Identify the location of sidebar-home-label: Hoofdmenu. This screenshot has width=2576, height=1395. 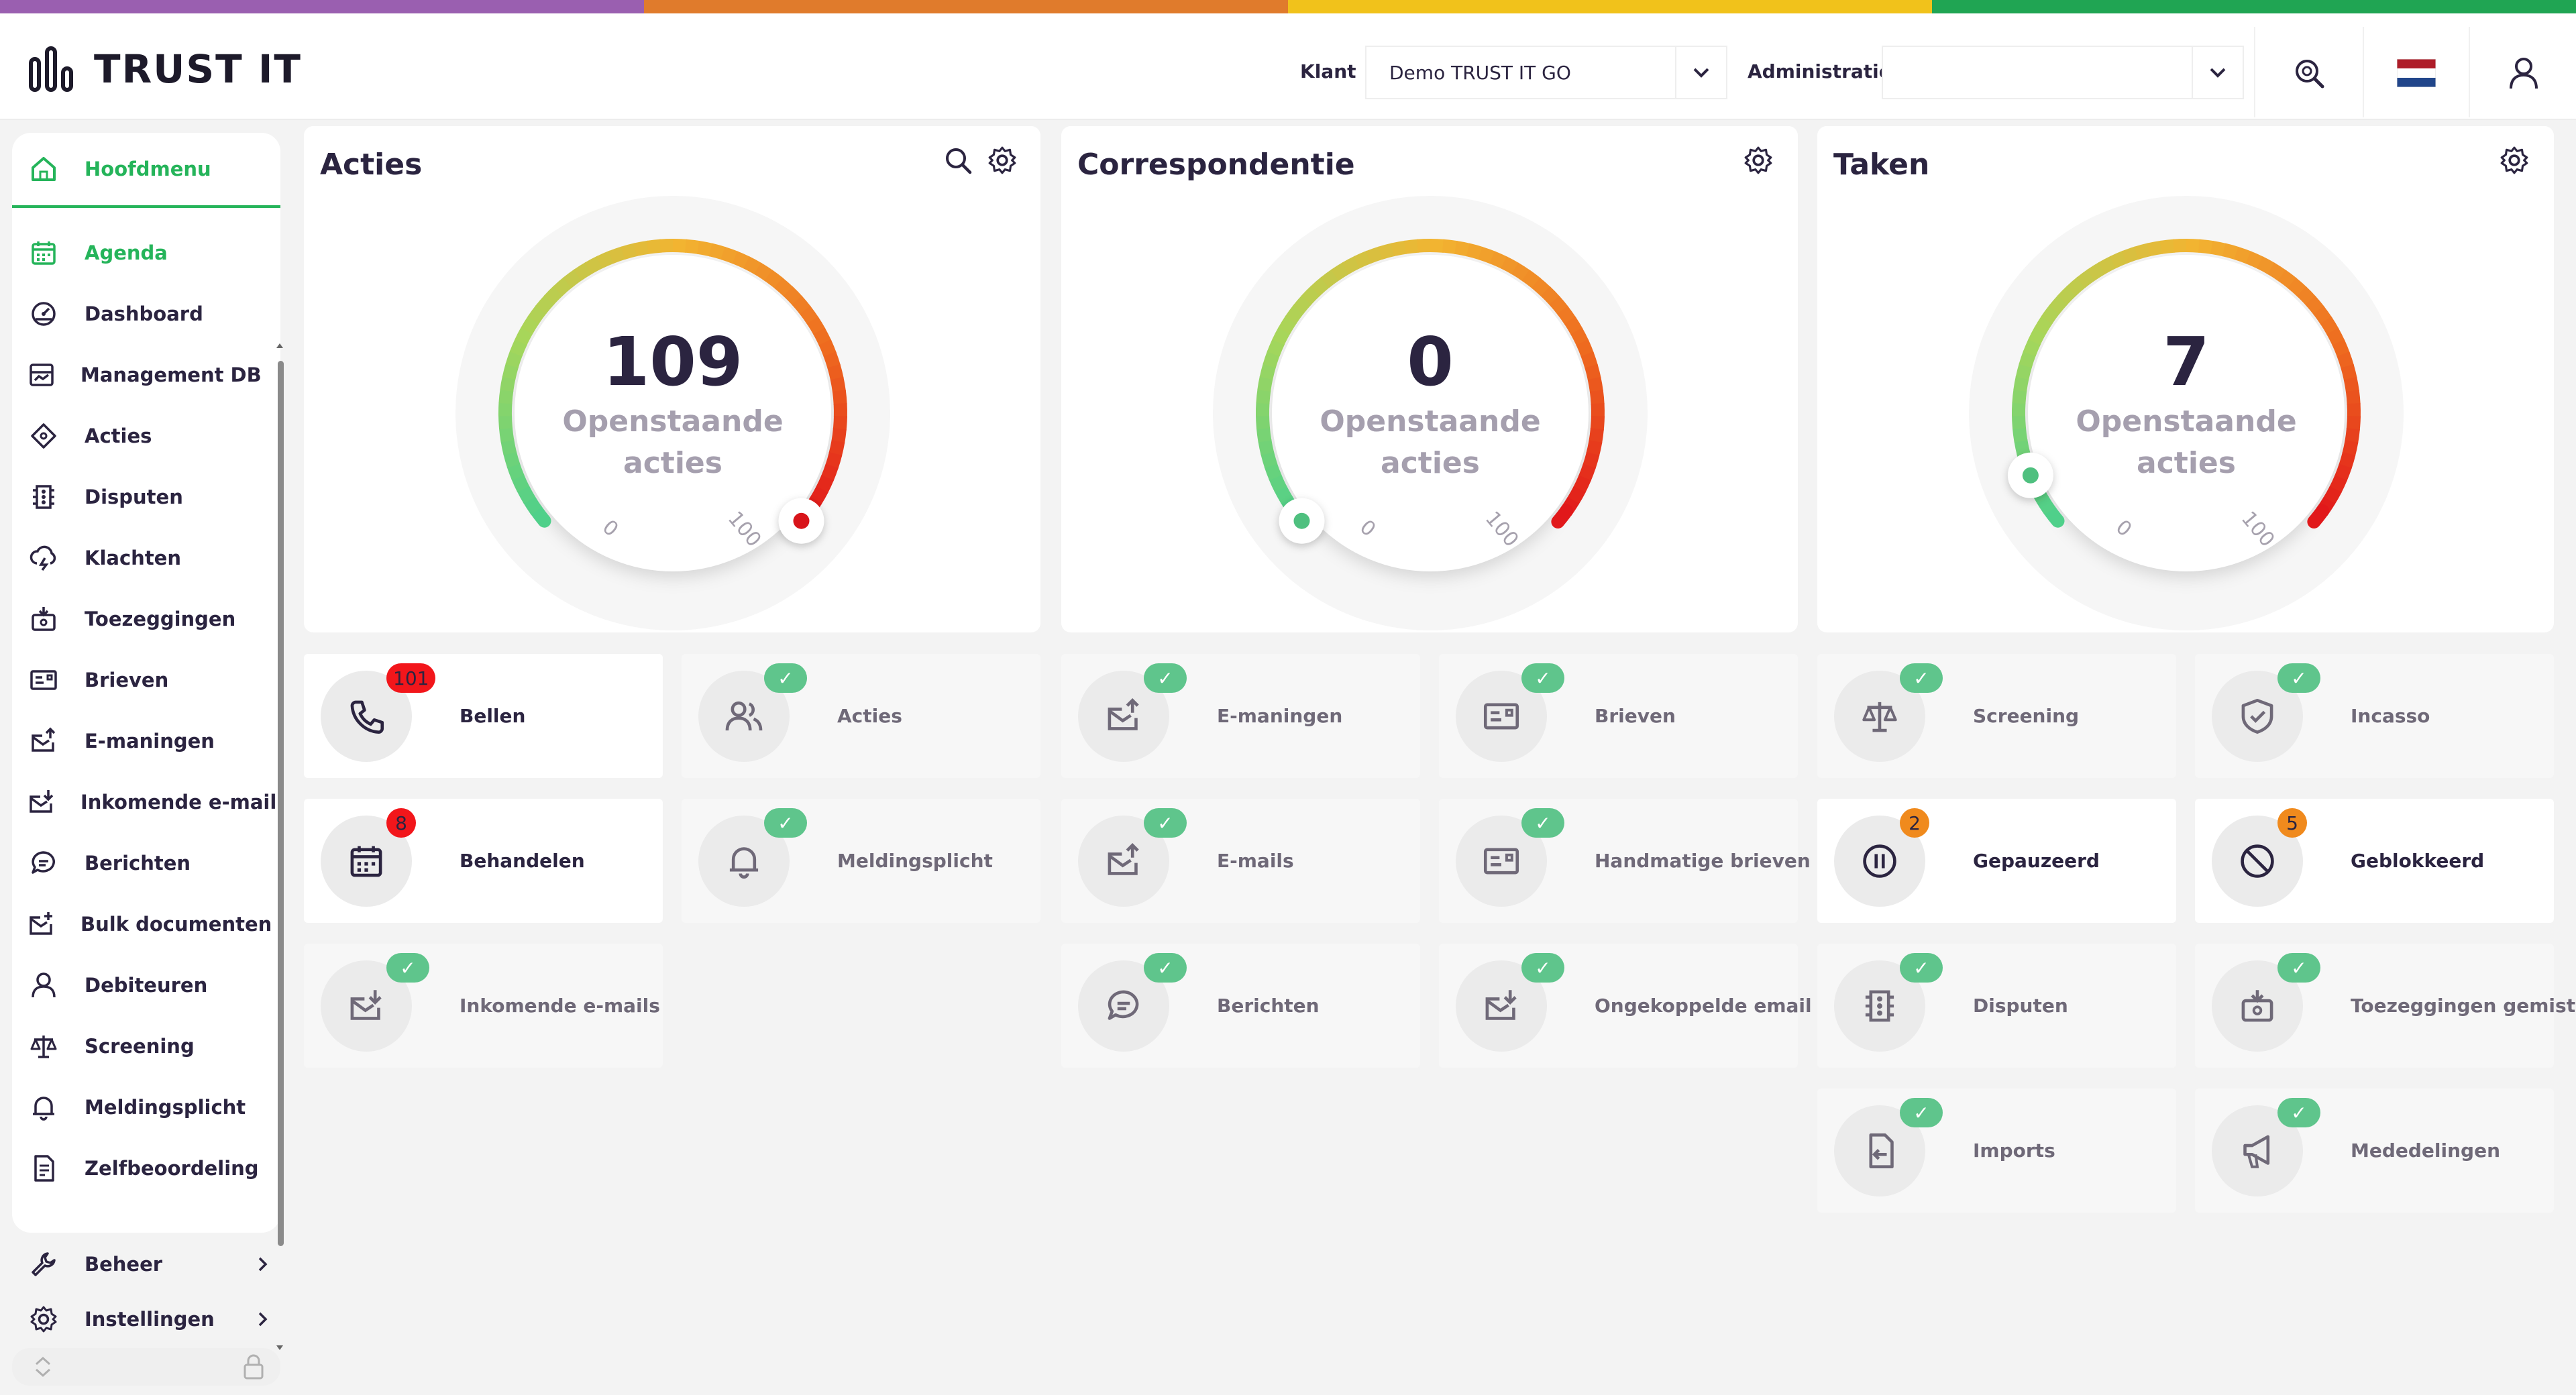
(148, 169).